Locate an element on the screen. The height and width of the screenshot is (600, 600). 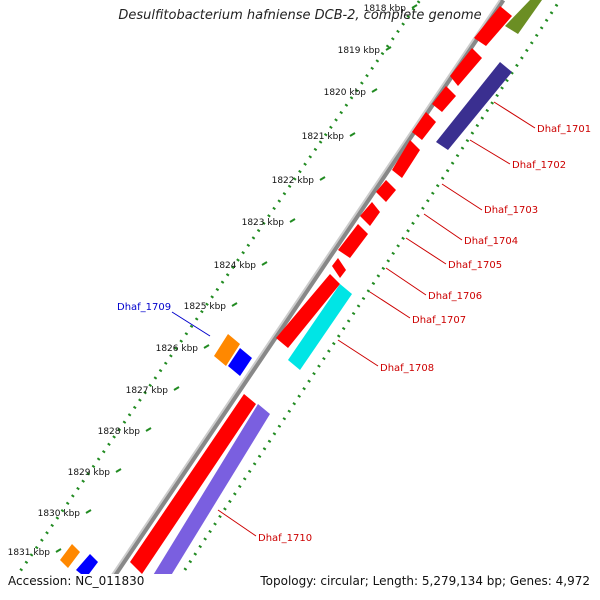
kbp-tick-label: 1826 kbp is located at coordinates (177, 349).